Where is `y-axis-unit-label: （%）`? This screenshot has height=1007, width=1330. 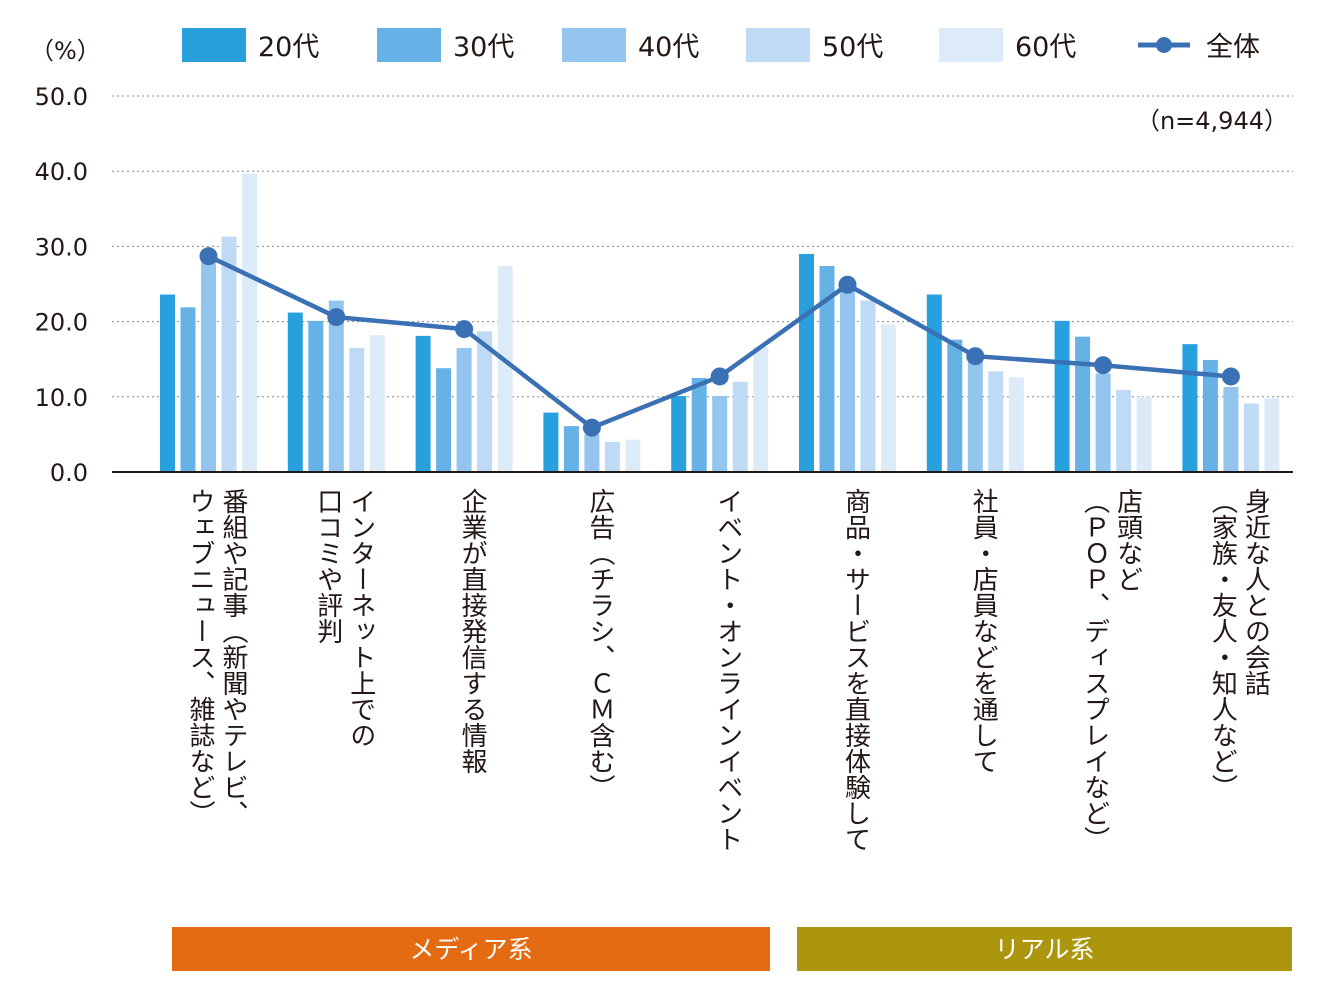 y-axis-unit-label: （%） is located at coordinates (65, 51).